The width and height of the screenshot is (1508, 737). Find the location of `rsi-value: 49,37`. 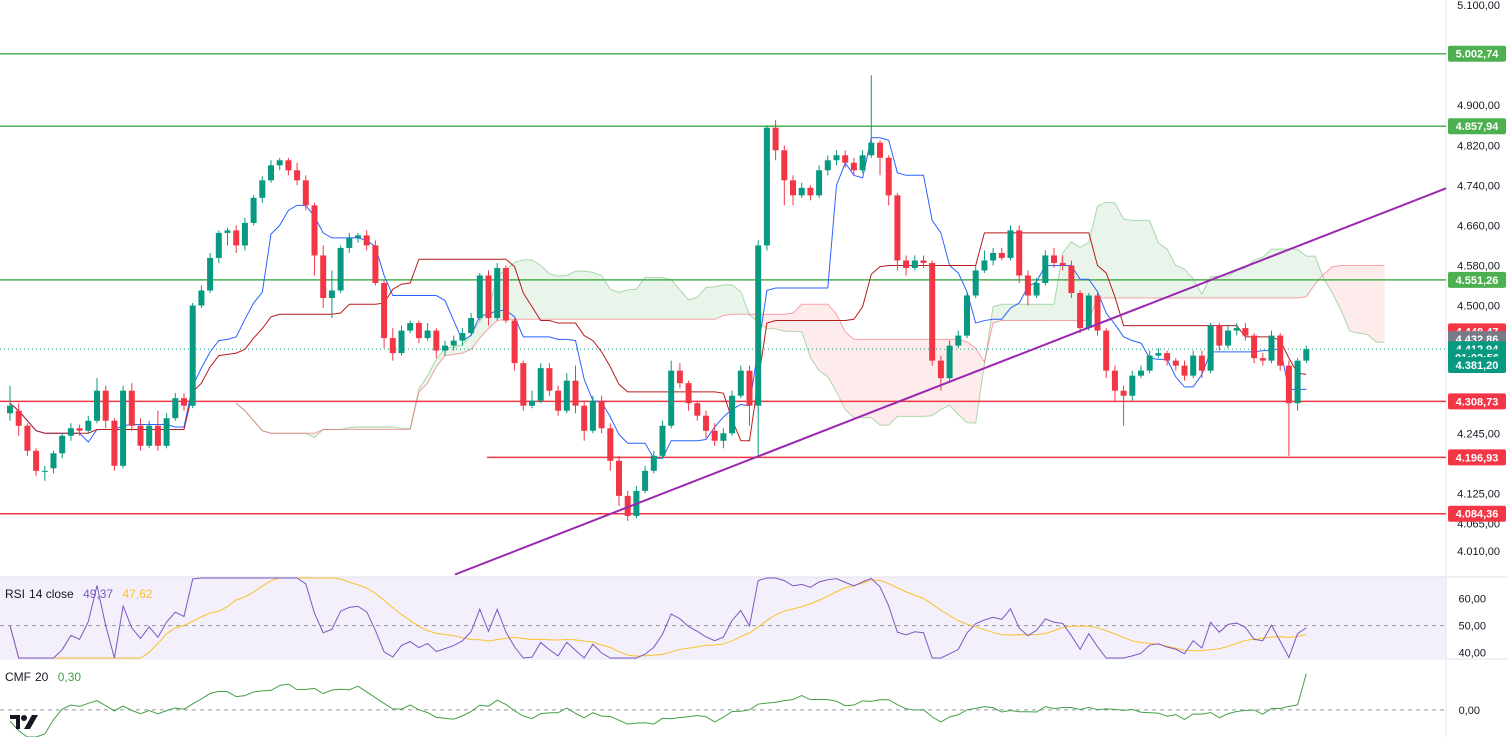

rsi-value: 49,37 is located at coordinates (98, 594).